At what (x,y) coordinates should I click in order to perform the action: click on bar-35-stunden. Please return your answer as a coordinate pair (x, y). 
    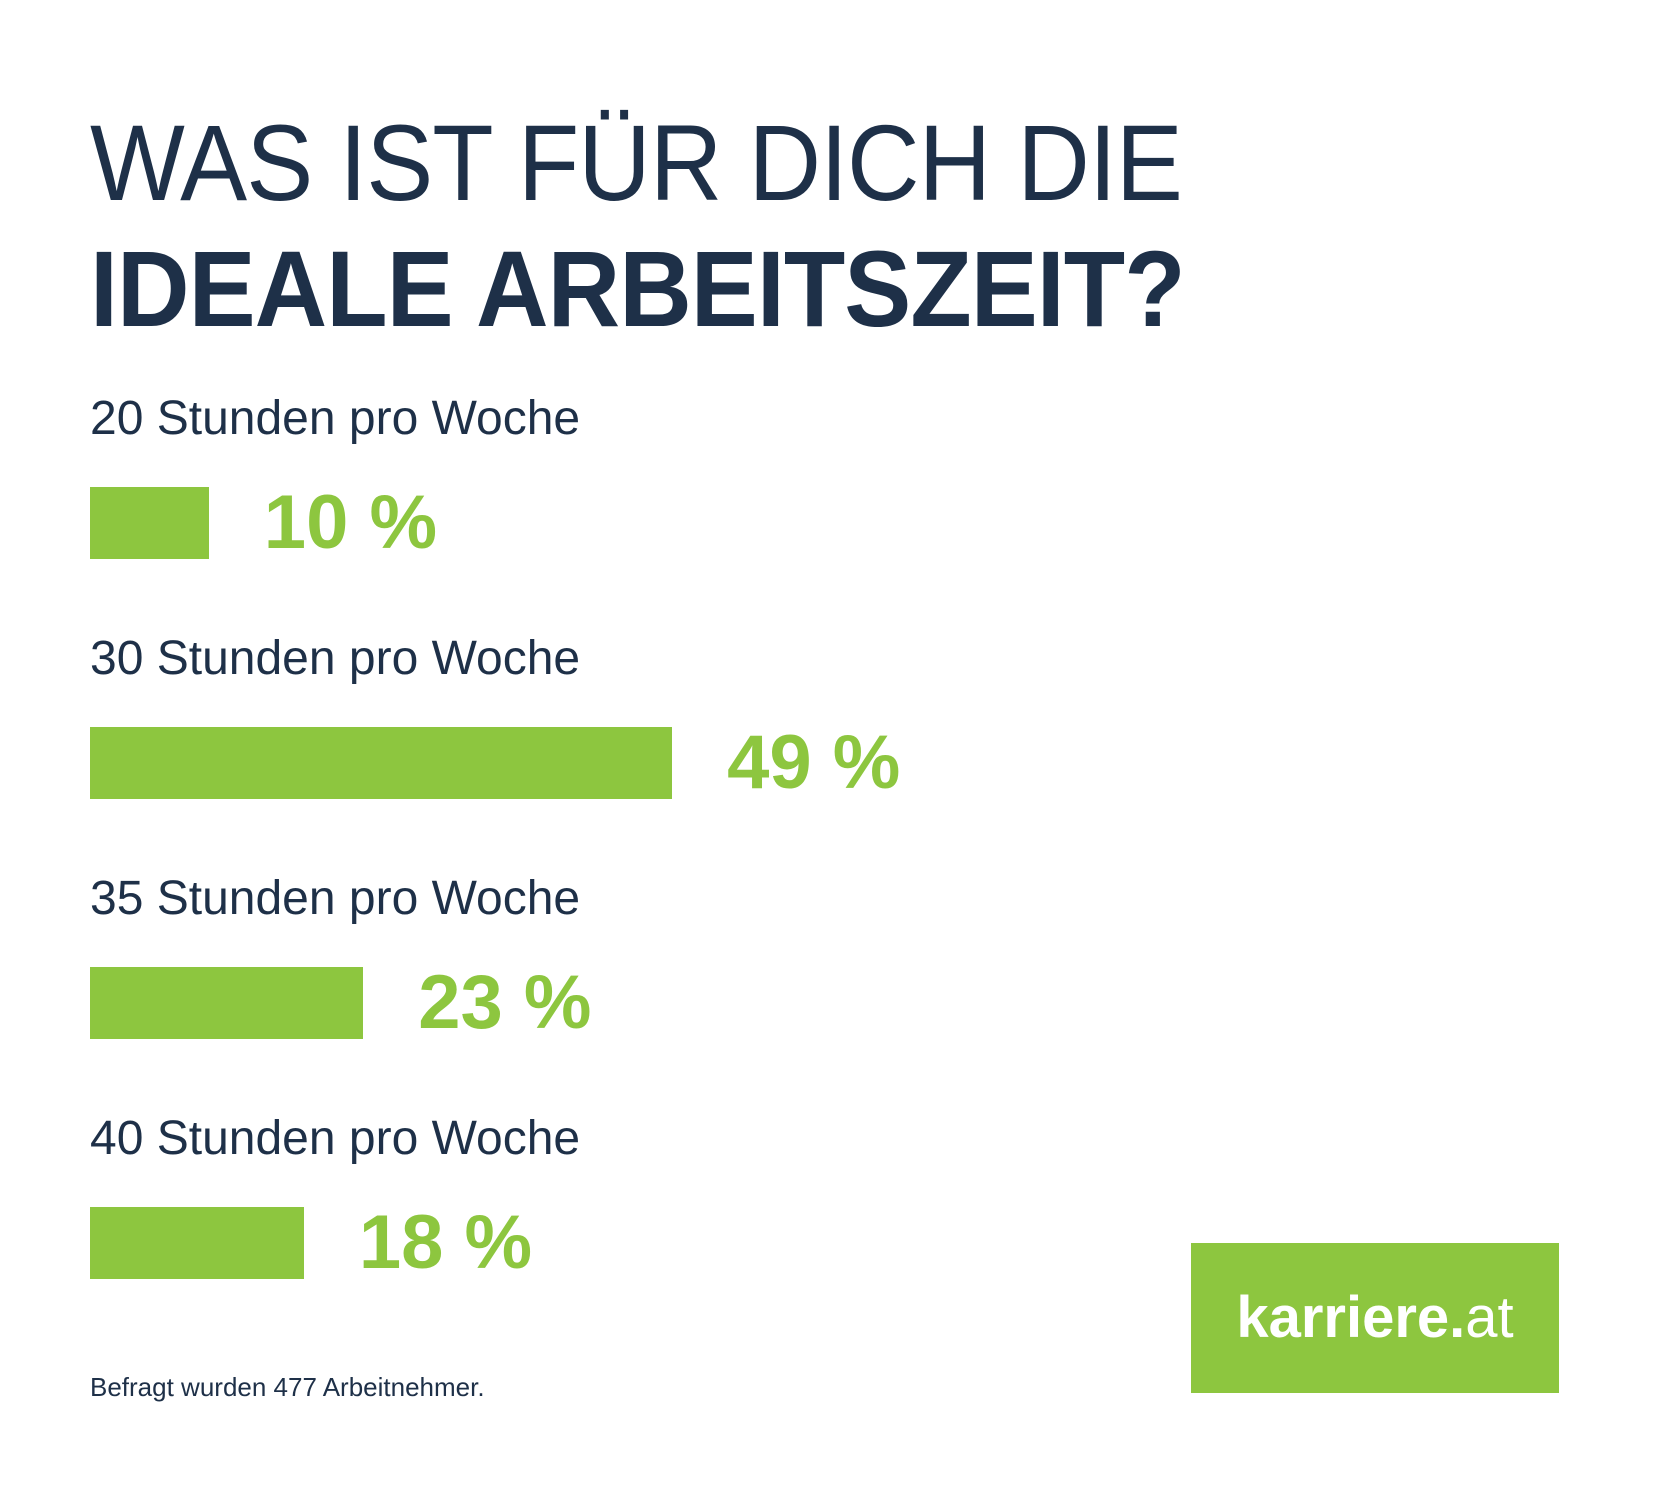
    Looking at the image, I should click on (227, 1003).